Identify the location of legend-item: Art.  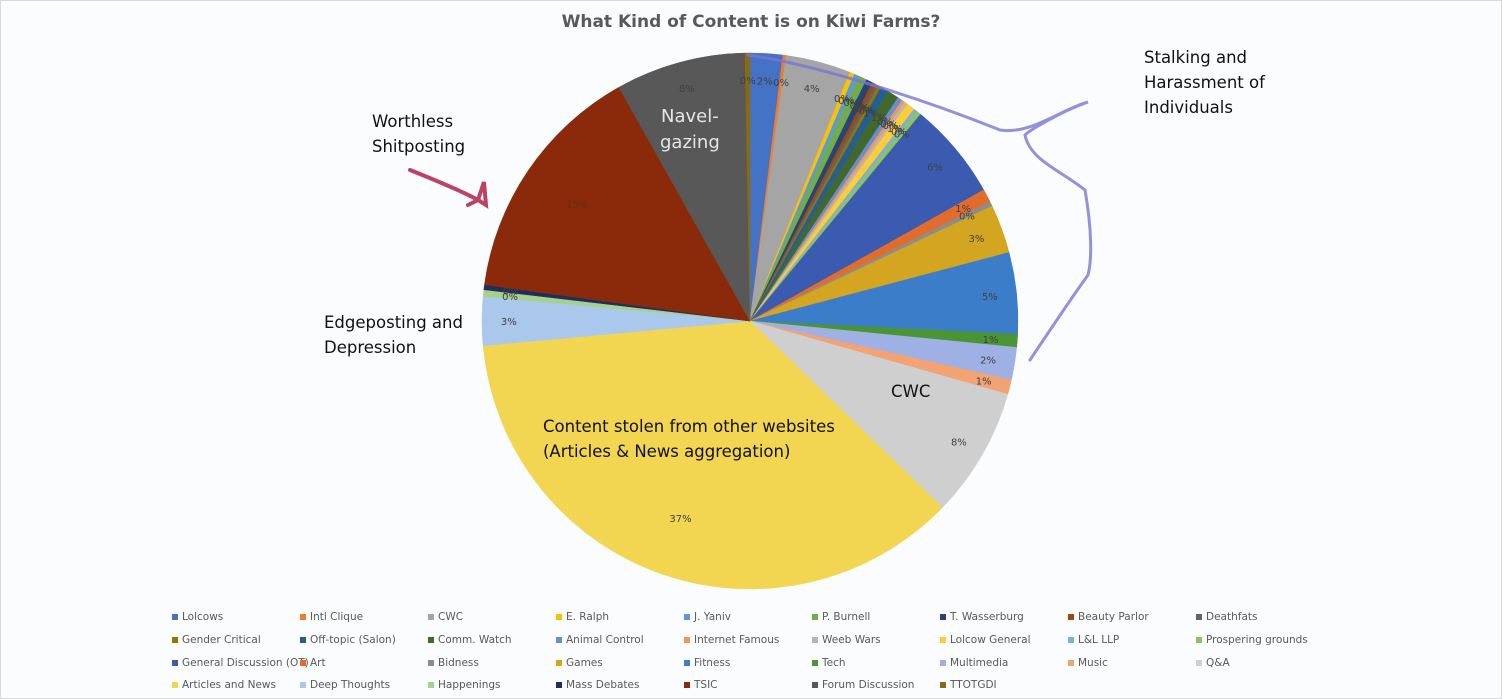
(364, 663).